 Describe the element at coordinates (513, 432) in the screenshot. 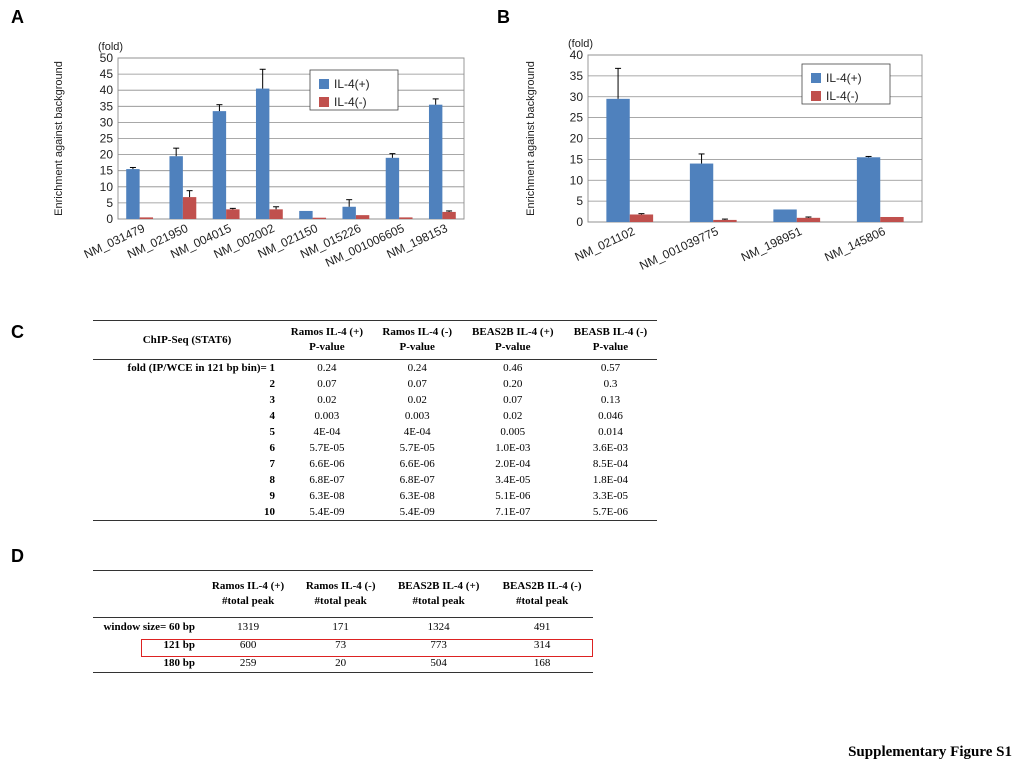

I see `table-cell: 0.005` at that location.